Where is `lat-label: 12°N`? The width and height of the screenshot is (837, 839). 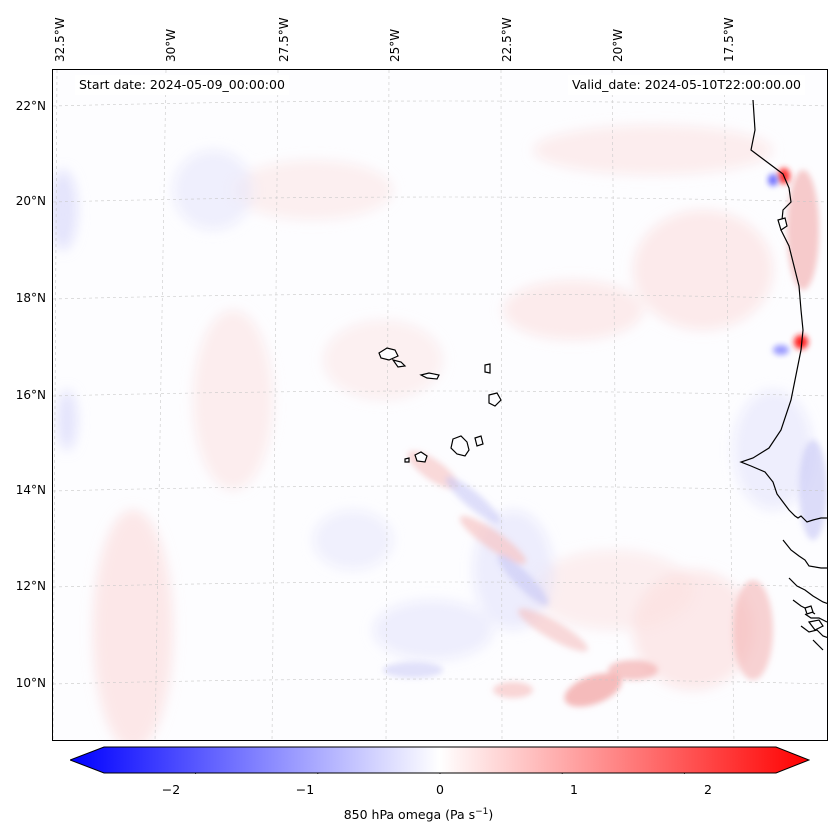
lat-label: 12°N is located at coordinates (30, 586).